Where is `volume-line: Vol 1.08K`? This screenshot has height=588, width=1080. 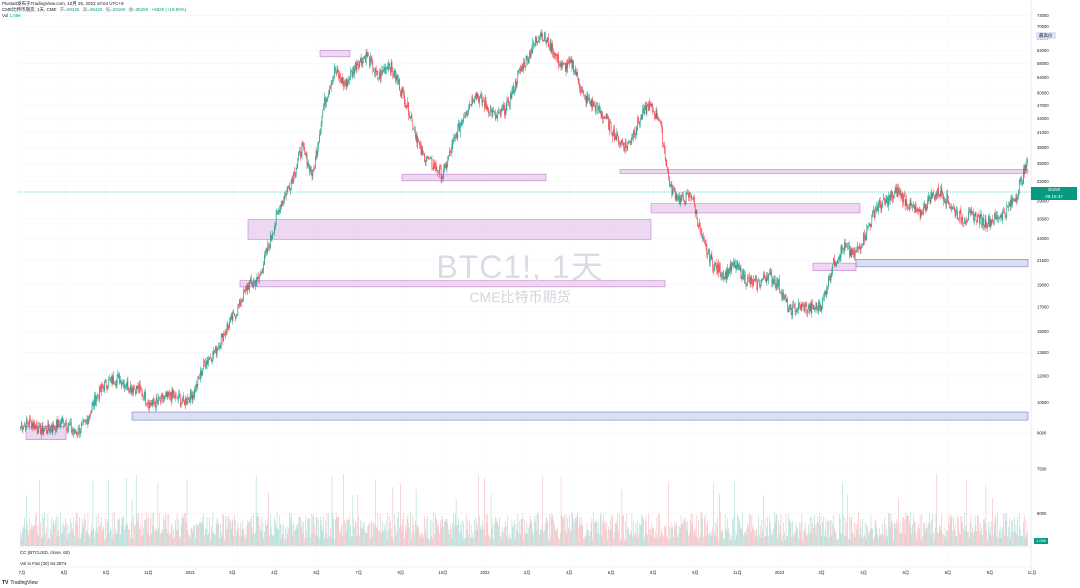
volume-line: Vol 1.08K is located at coordinates (262, 16).